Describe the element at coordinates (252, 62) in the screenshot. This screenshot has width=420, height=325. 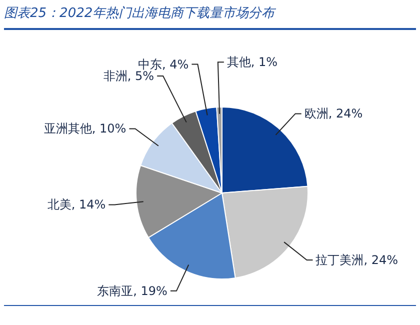
I see `slice-label: 其他, 1%` at that location.